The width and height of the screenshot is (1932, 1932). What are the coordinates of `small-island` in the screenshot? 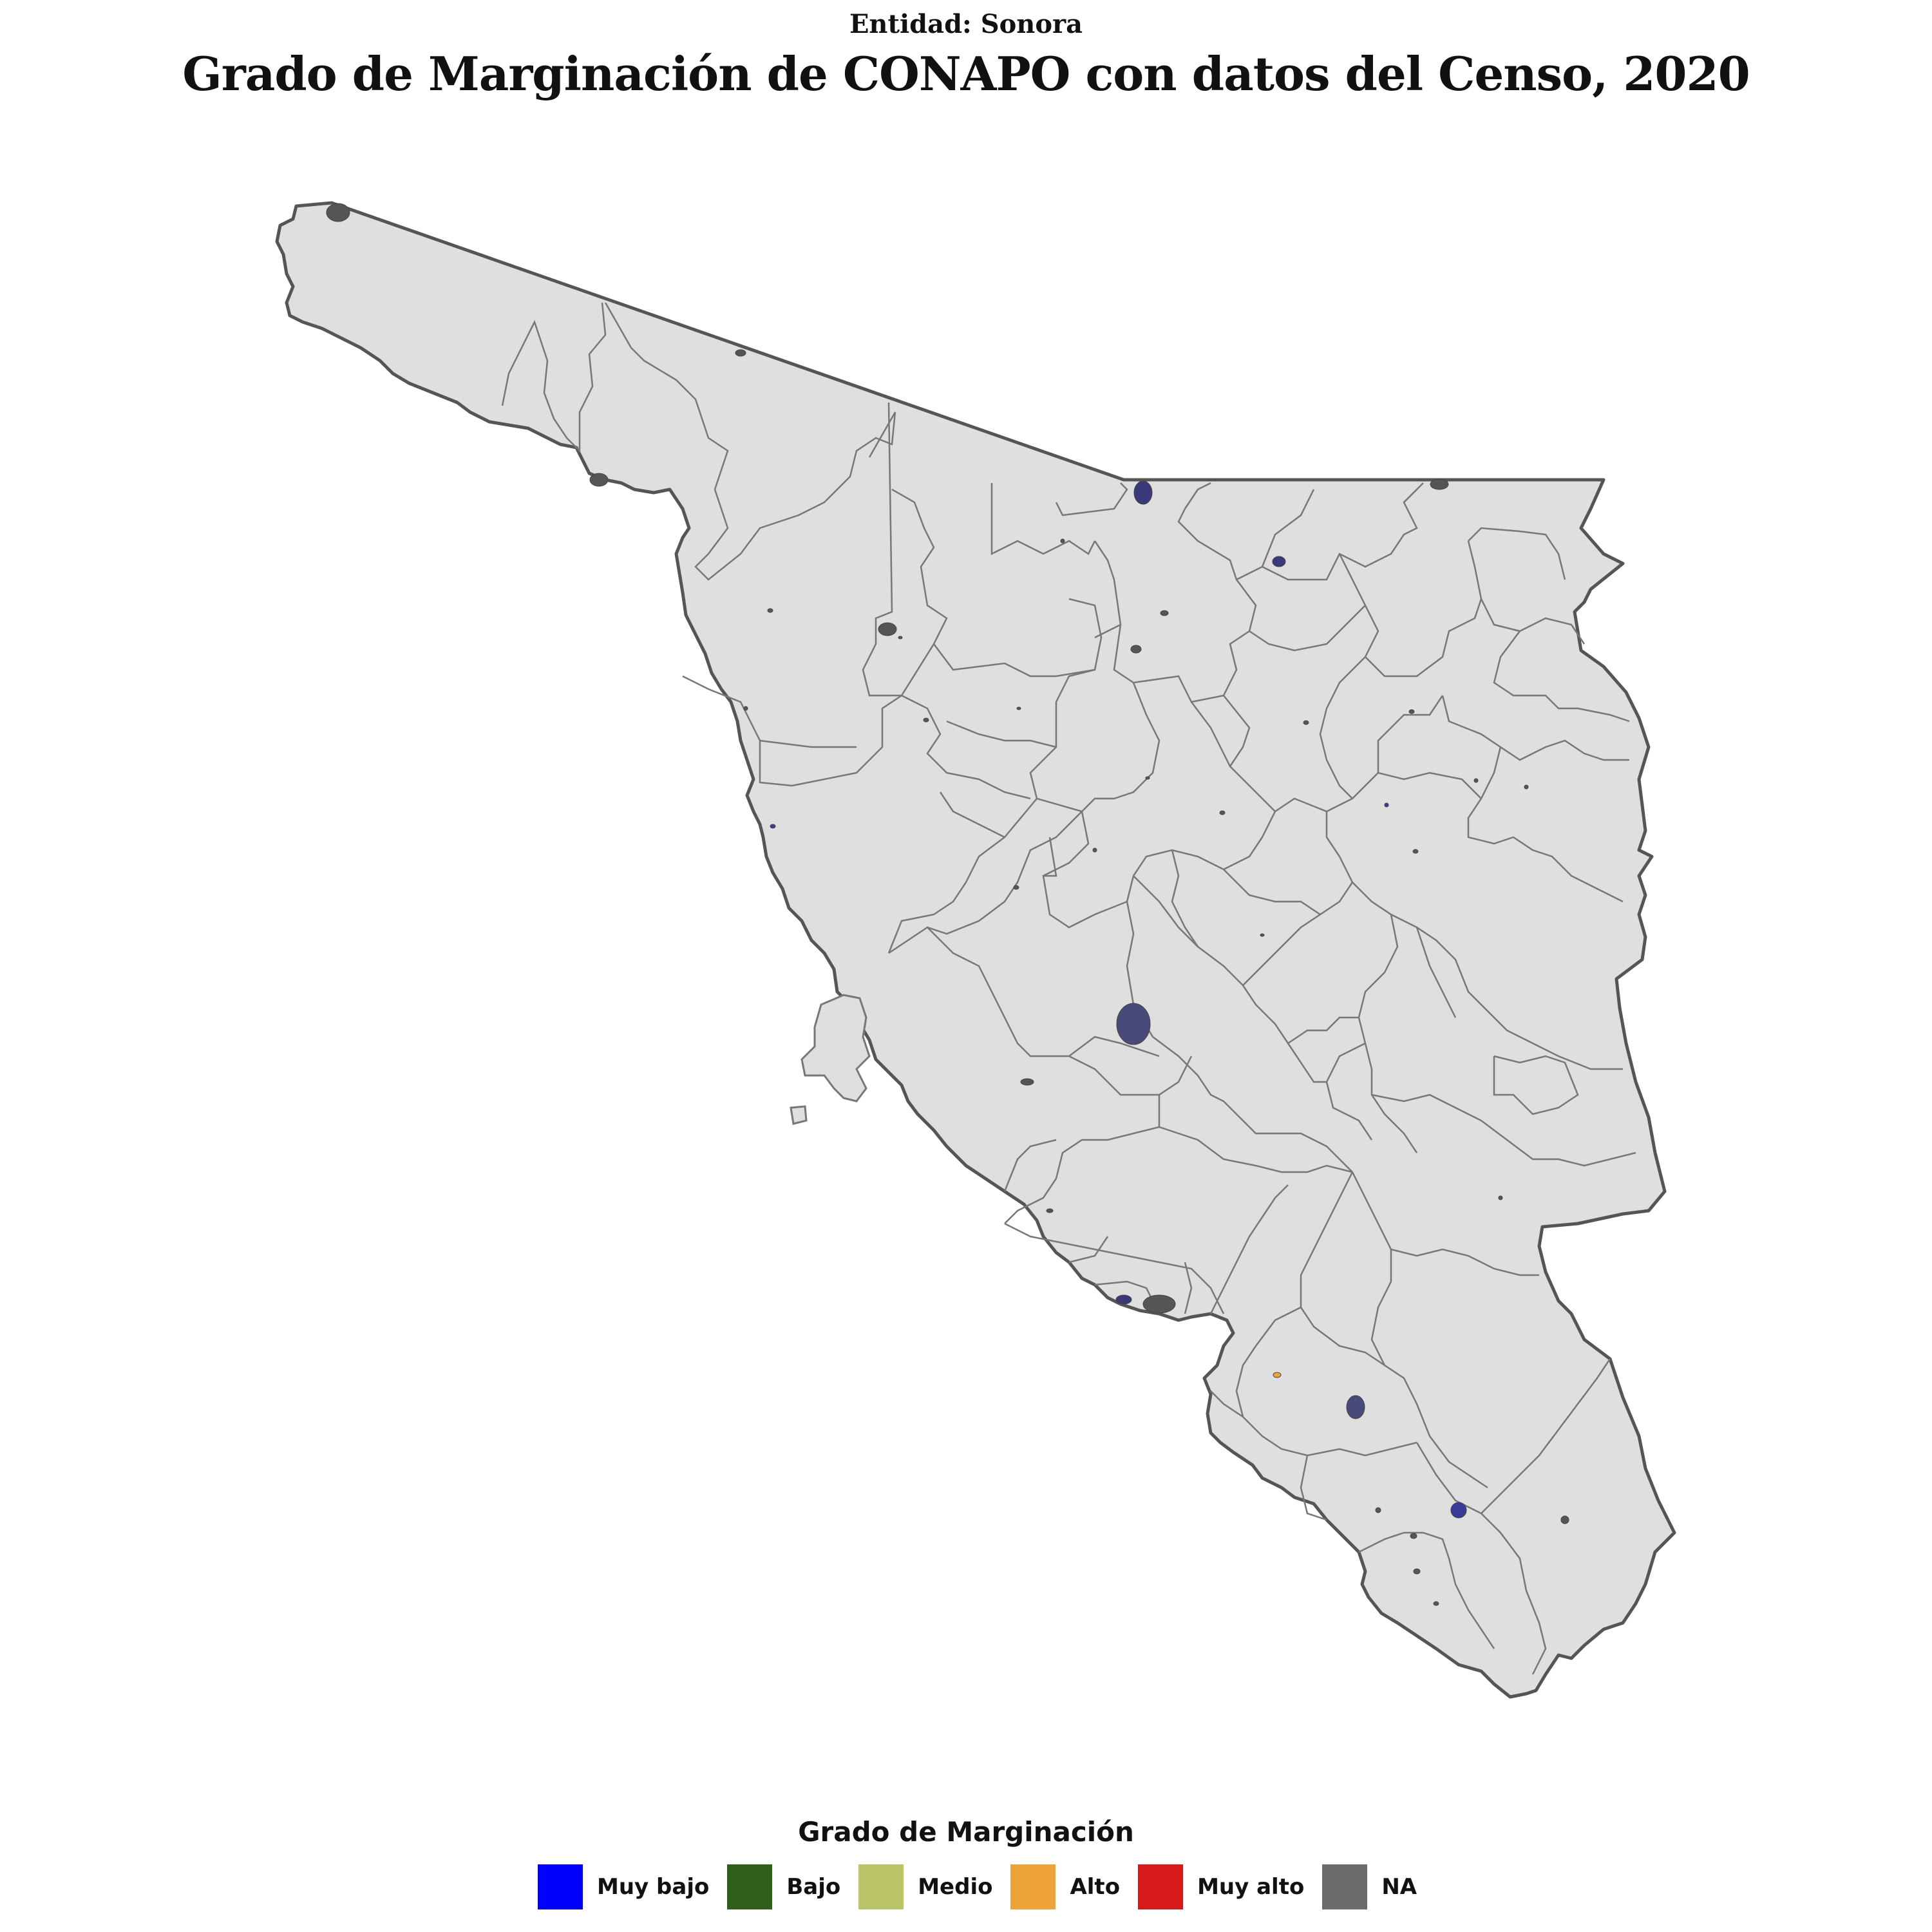 It's located at (799, 1115).